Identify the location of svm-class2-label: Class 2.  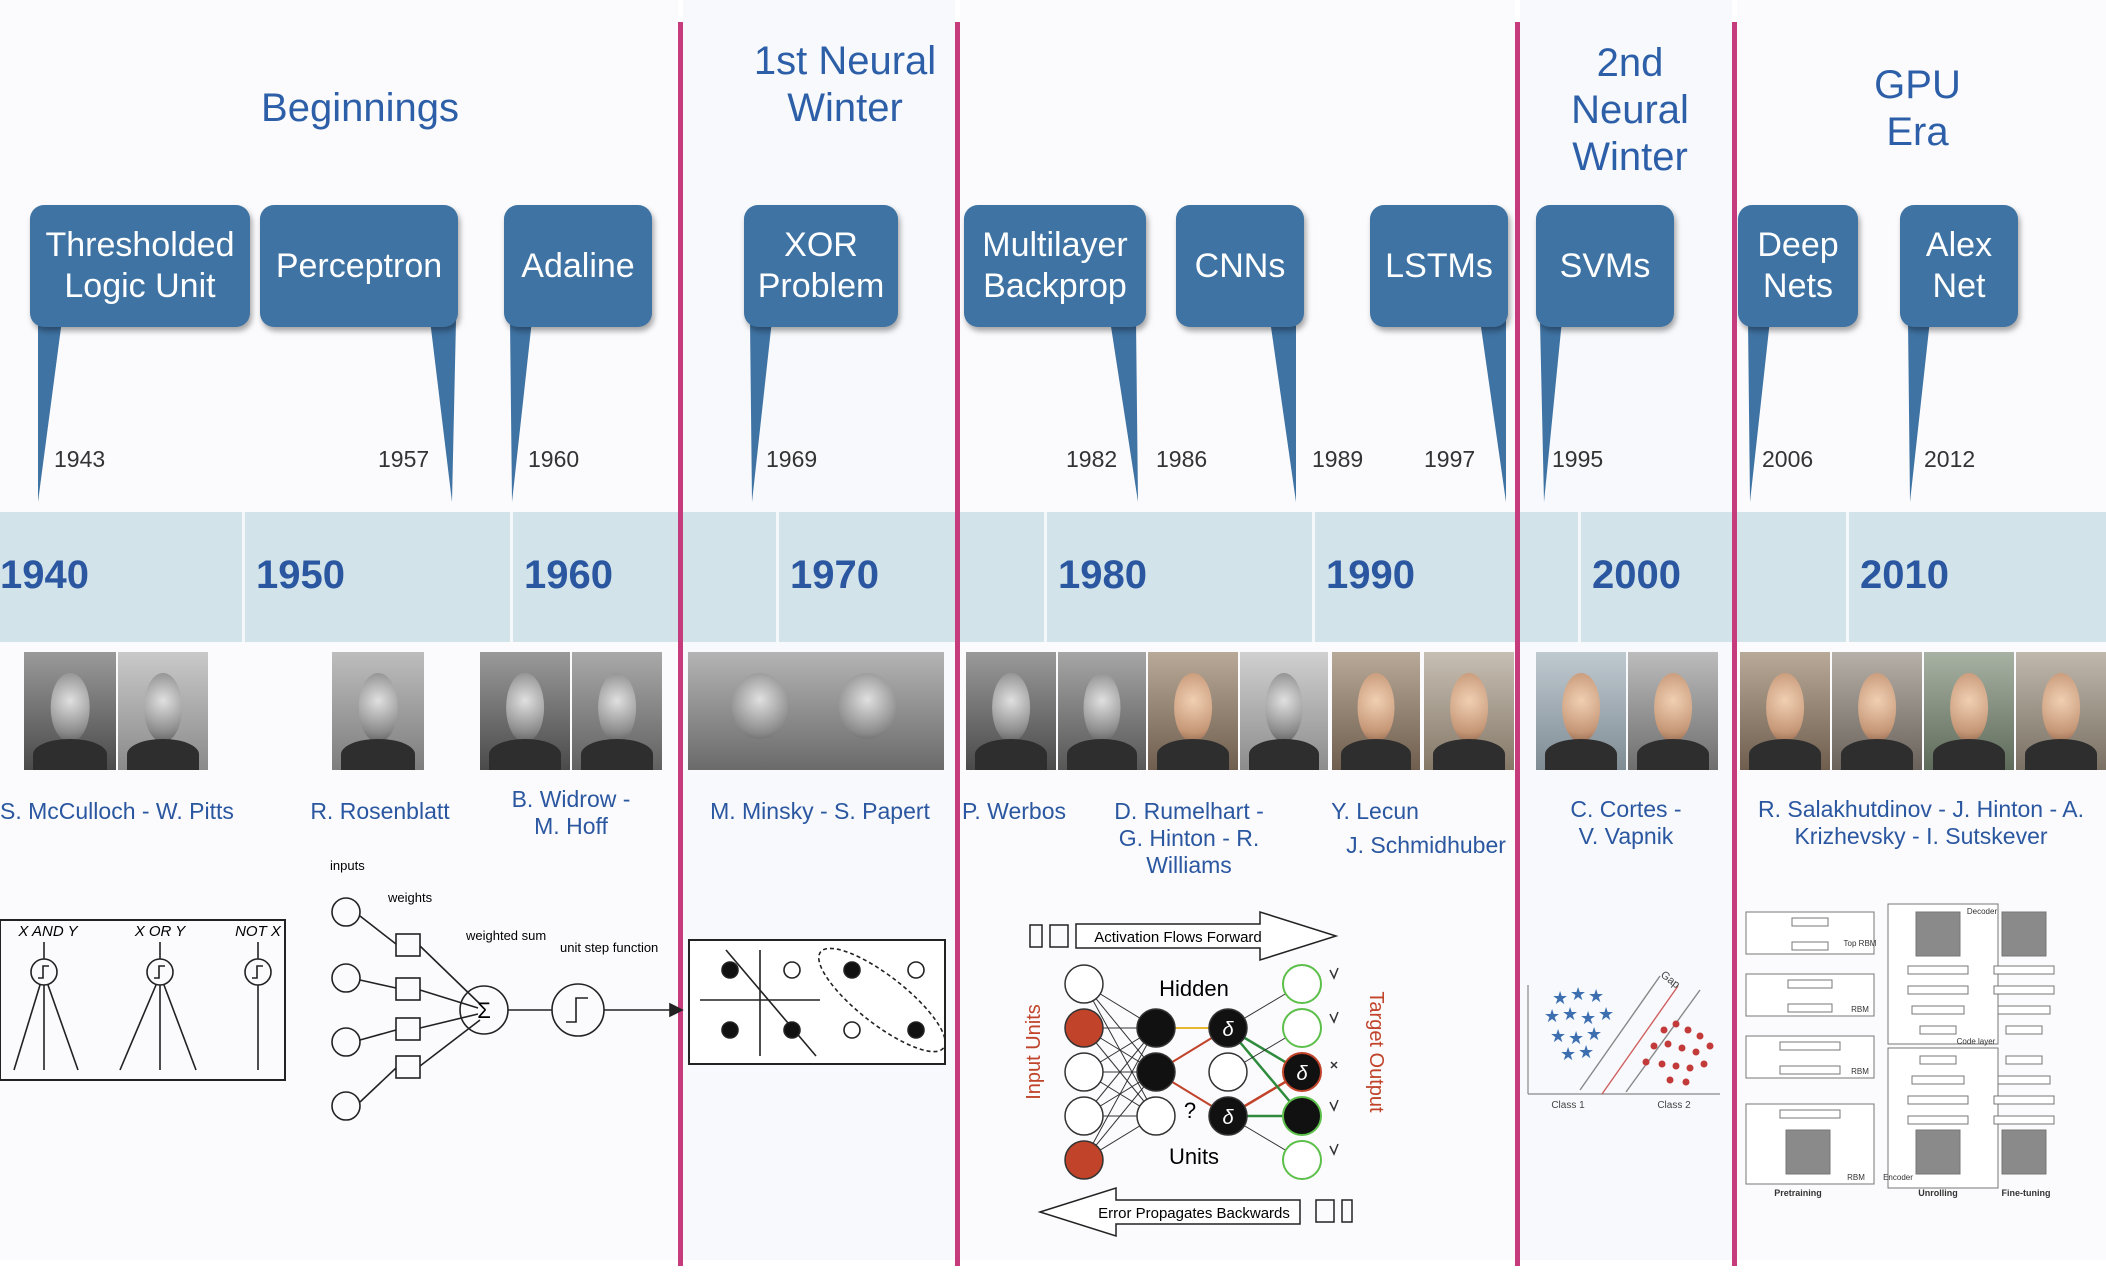
(1674, 1105).